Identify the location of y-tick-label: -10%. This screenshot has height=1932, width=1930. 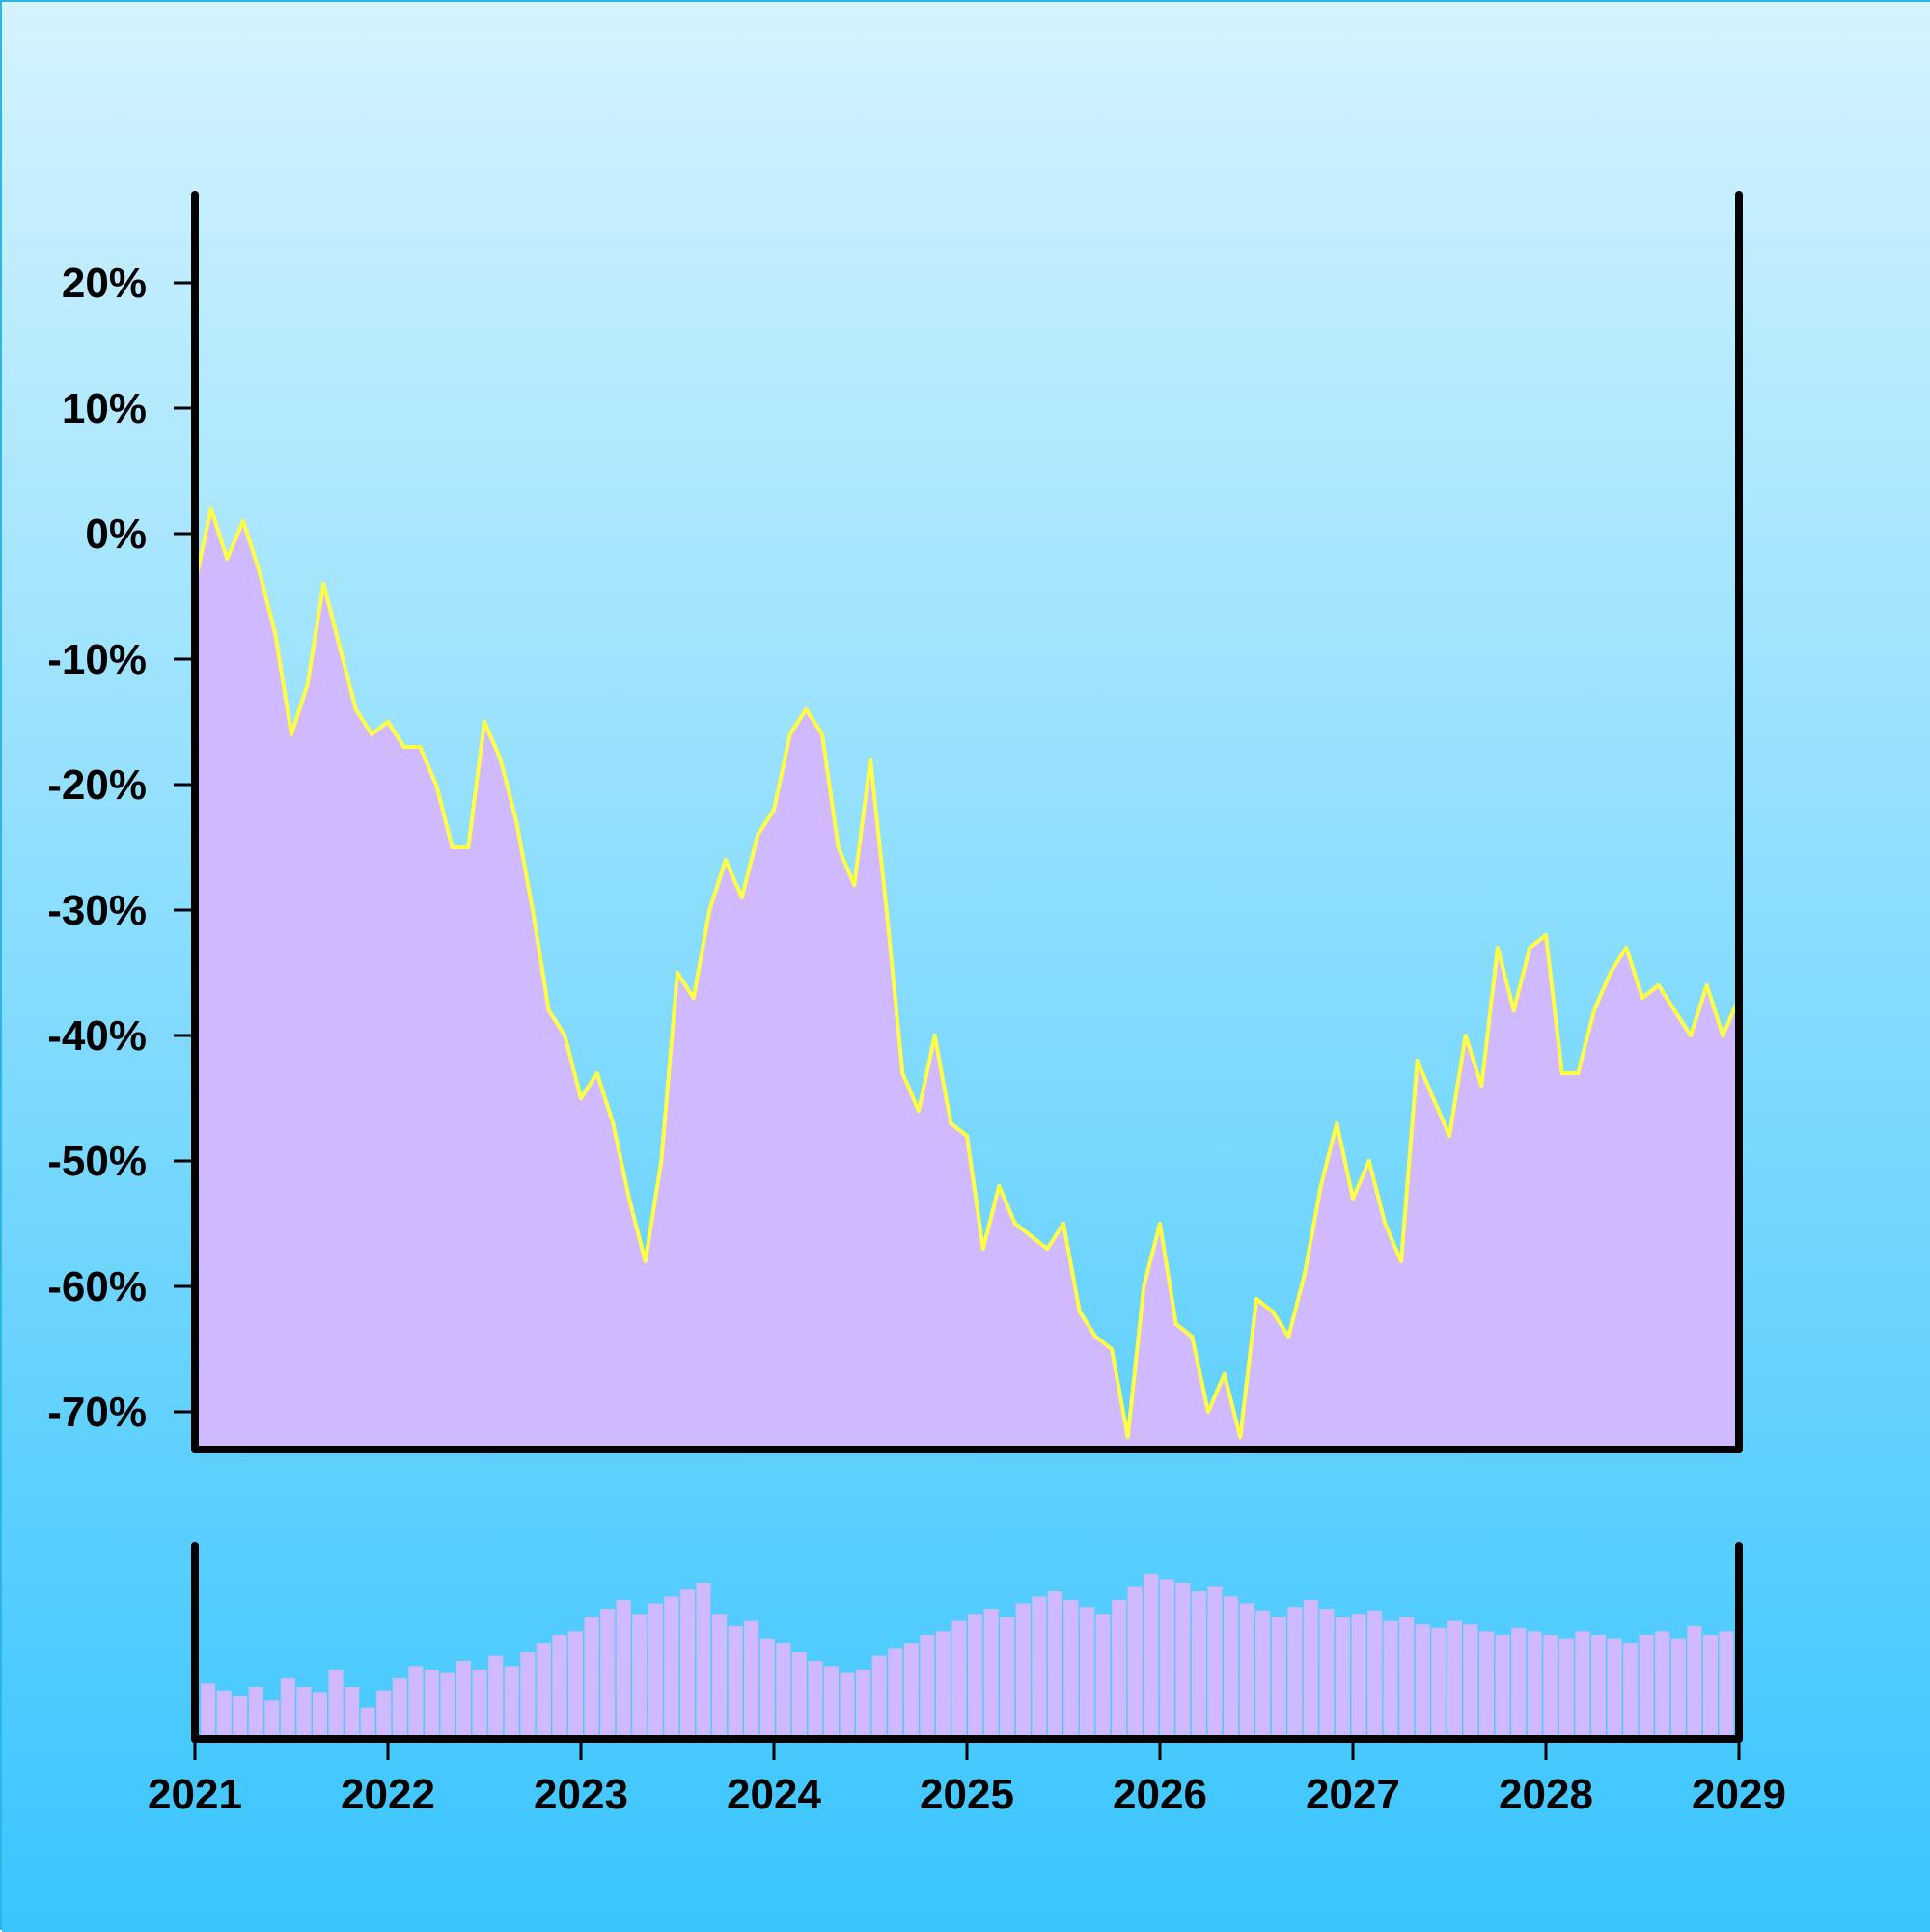
(97, 659).